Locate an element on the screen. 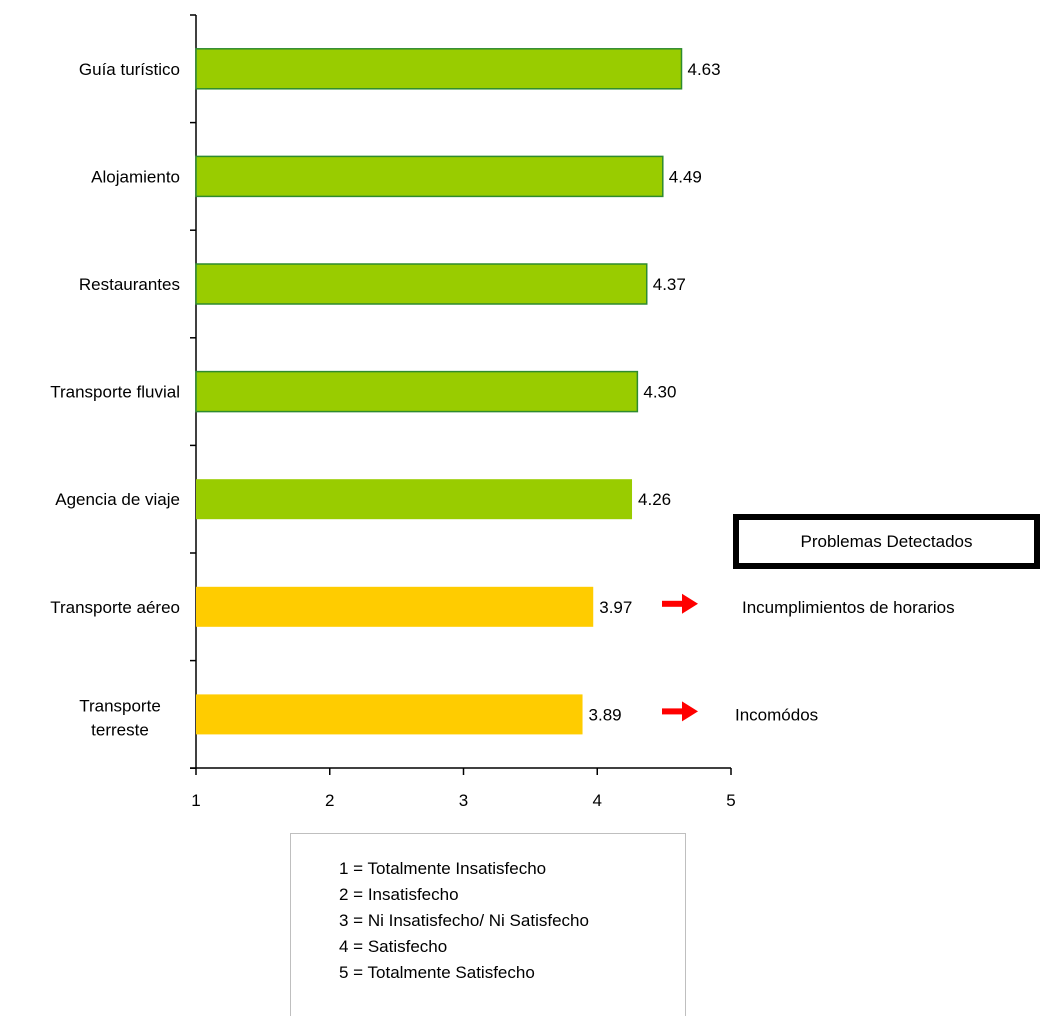 This screenshot has height=1016, width=1040. value-label: 4.63 is located at coordinates (704, 69).